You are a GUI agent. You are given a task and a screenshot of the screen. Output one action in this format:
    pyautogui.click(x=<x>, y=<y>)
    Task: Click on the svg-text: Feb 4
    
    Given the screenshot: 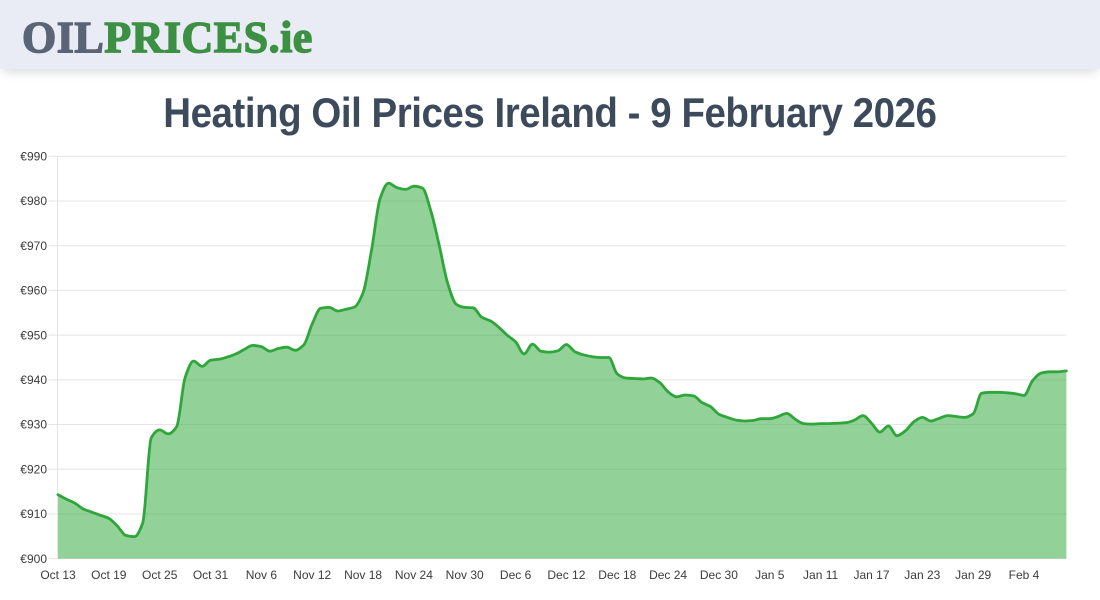 What is the action you would take?
    pyautogui.click(x=1024, y=575)
    